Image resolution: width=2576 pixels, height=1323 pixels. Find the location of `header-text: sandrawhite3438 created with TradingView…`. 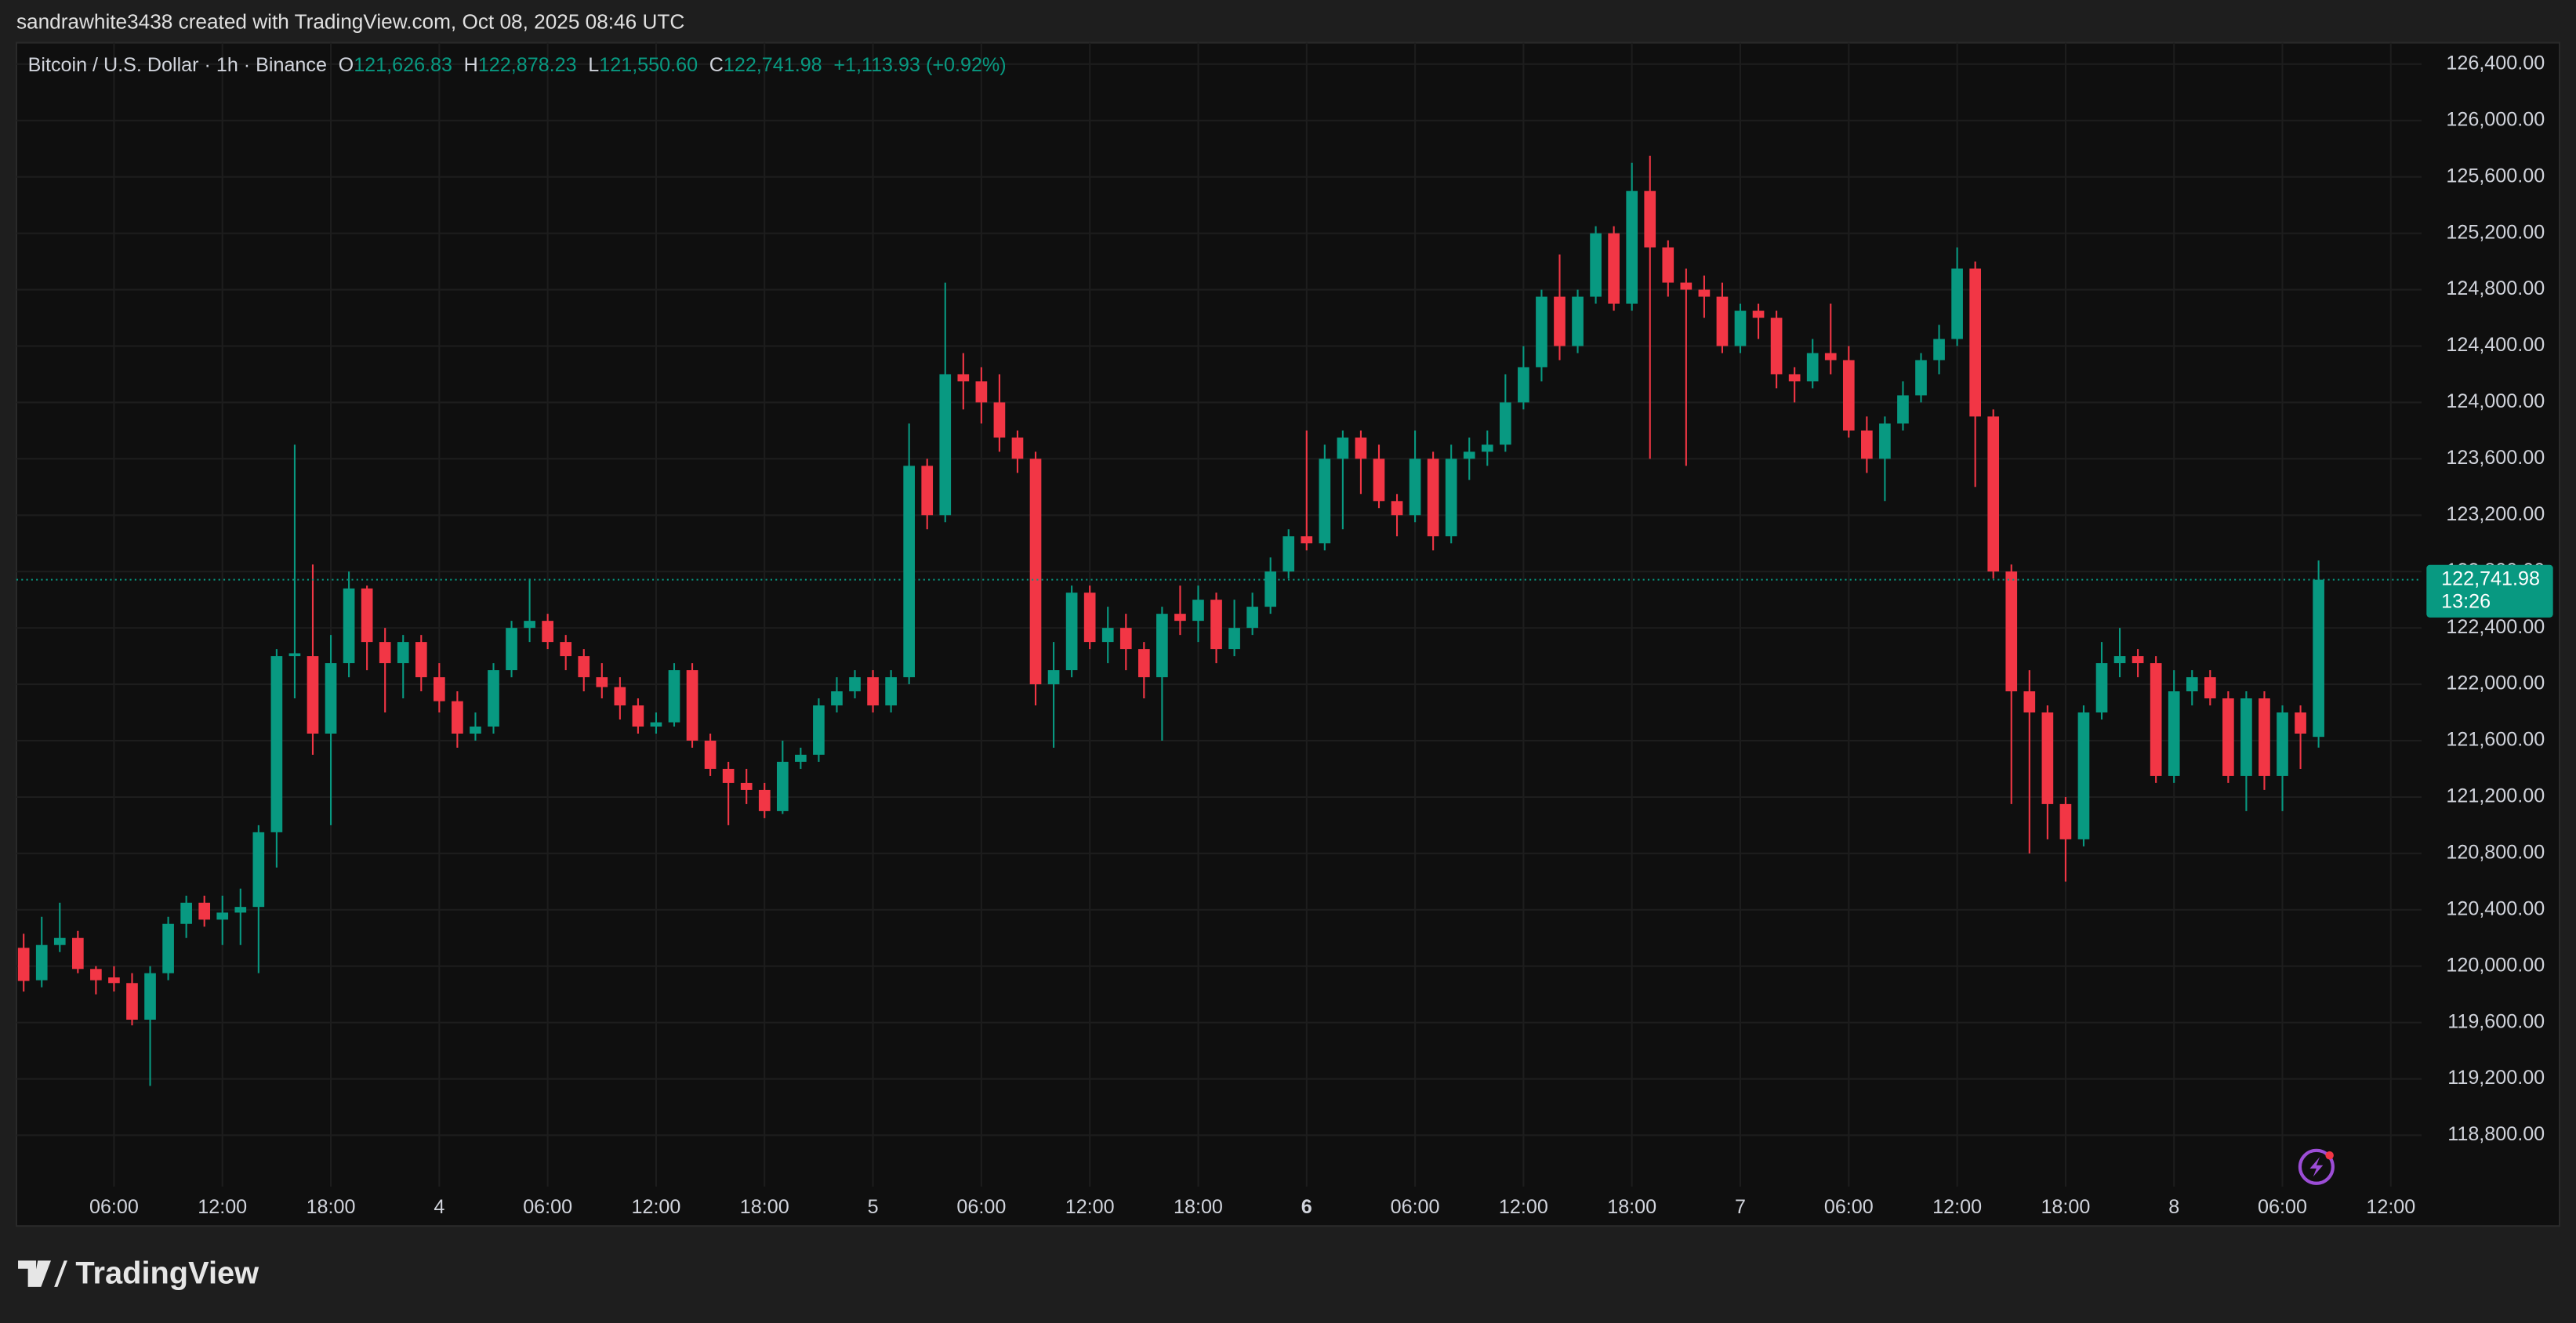

header-text: sandrawhite3438 created with TradingView… is located at coordinates (350, 21).